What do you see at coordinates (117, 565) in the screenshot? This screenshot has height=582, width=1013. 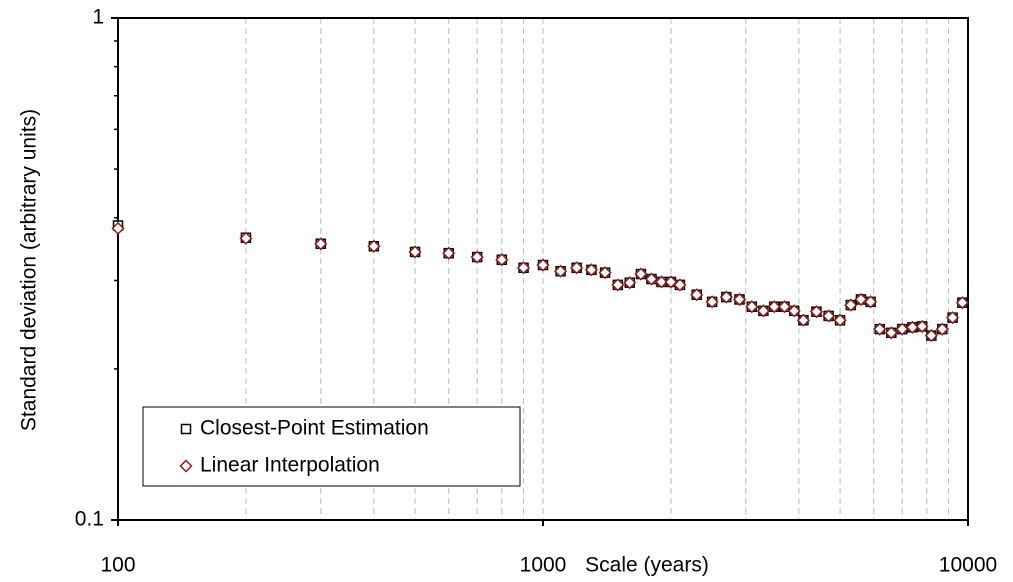 I see `x-tick-label: 100` at bounding box center [117, 565].